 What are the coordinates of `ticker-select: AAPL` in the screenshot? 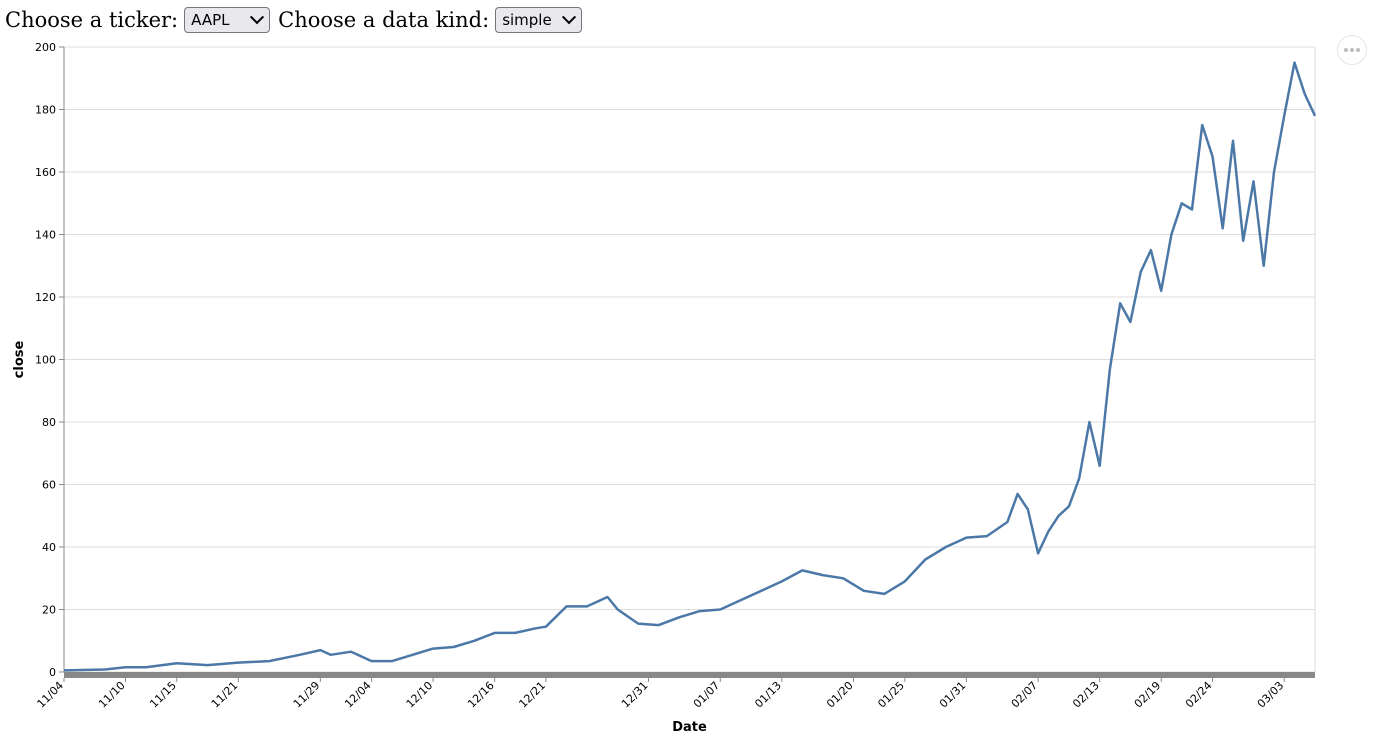 It's located at (227, 20).